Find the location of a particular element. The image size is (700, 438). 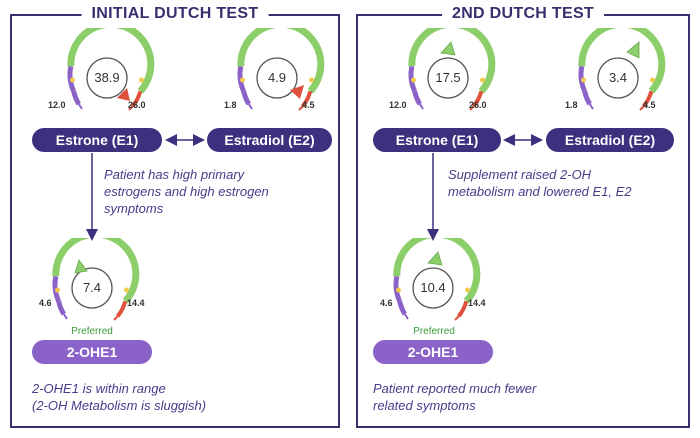

ohe1-gauge: 7.4 4.6 14.4 is located at coordinates (87, 285).